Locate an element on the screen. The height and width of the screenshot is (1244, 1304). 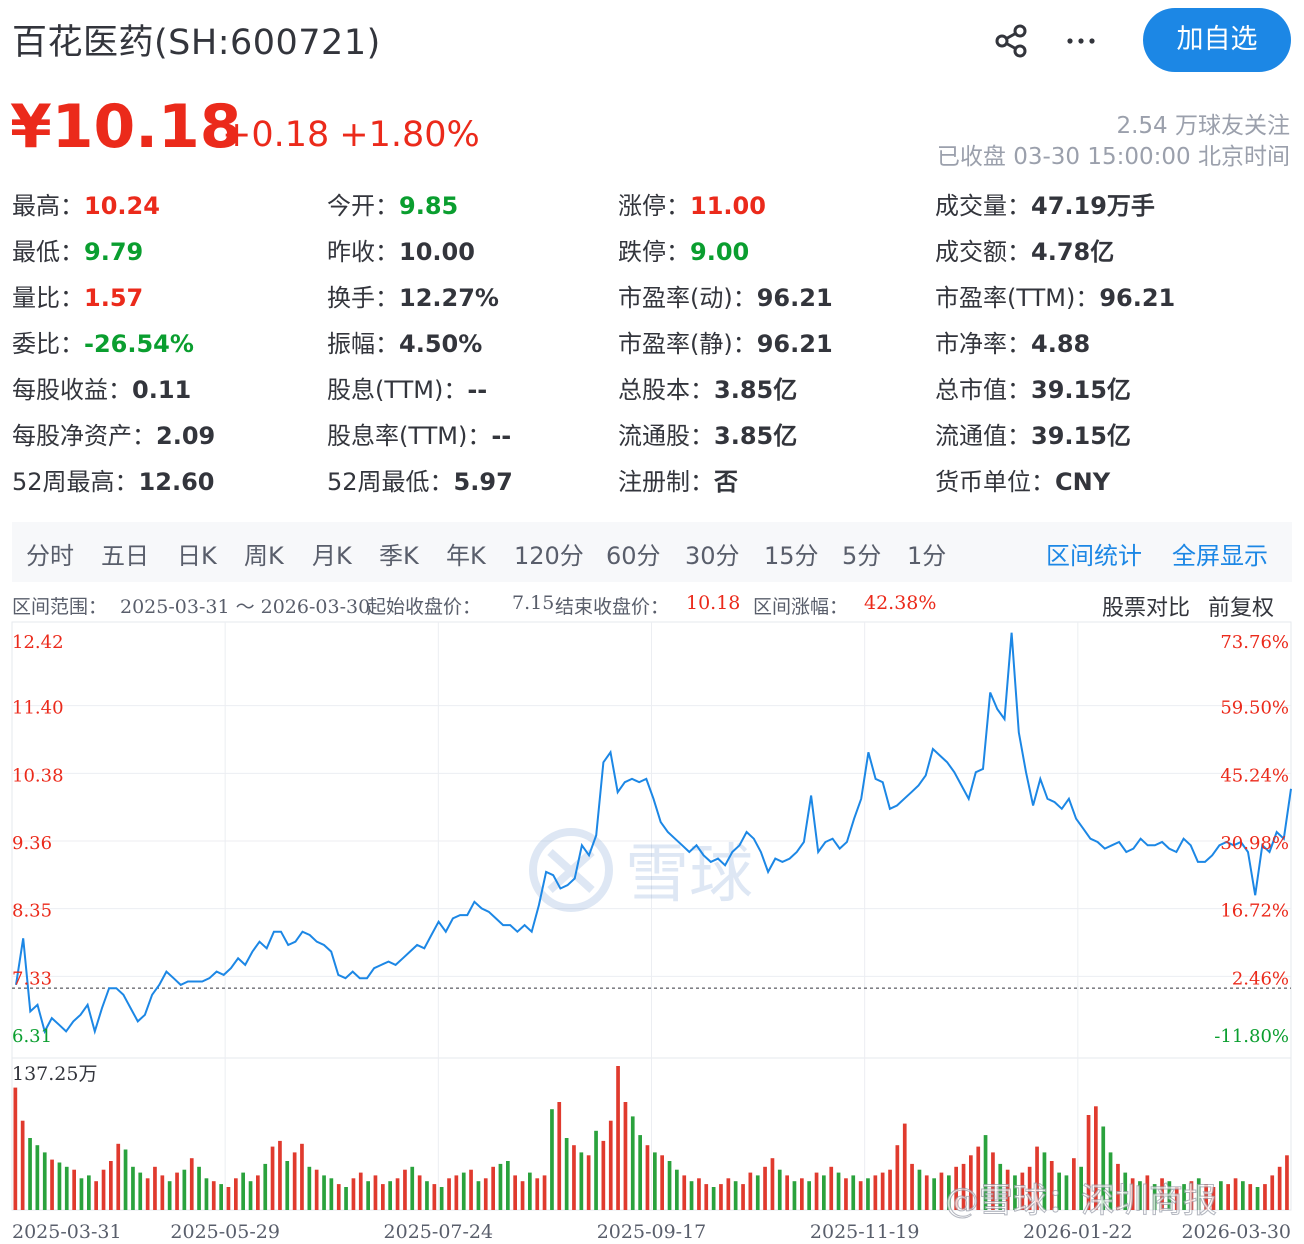
fullscreen-link: 全屏显示 is located at coordinates (1220, 556).